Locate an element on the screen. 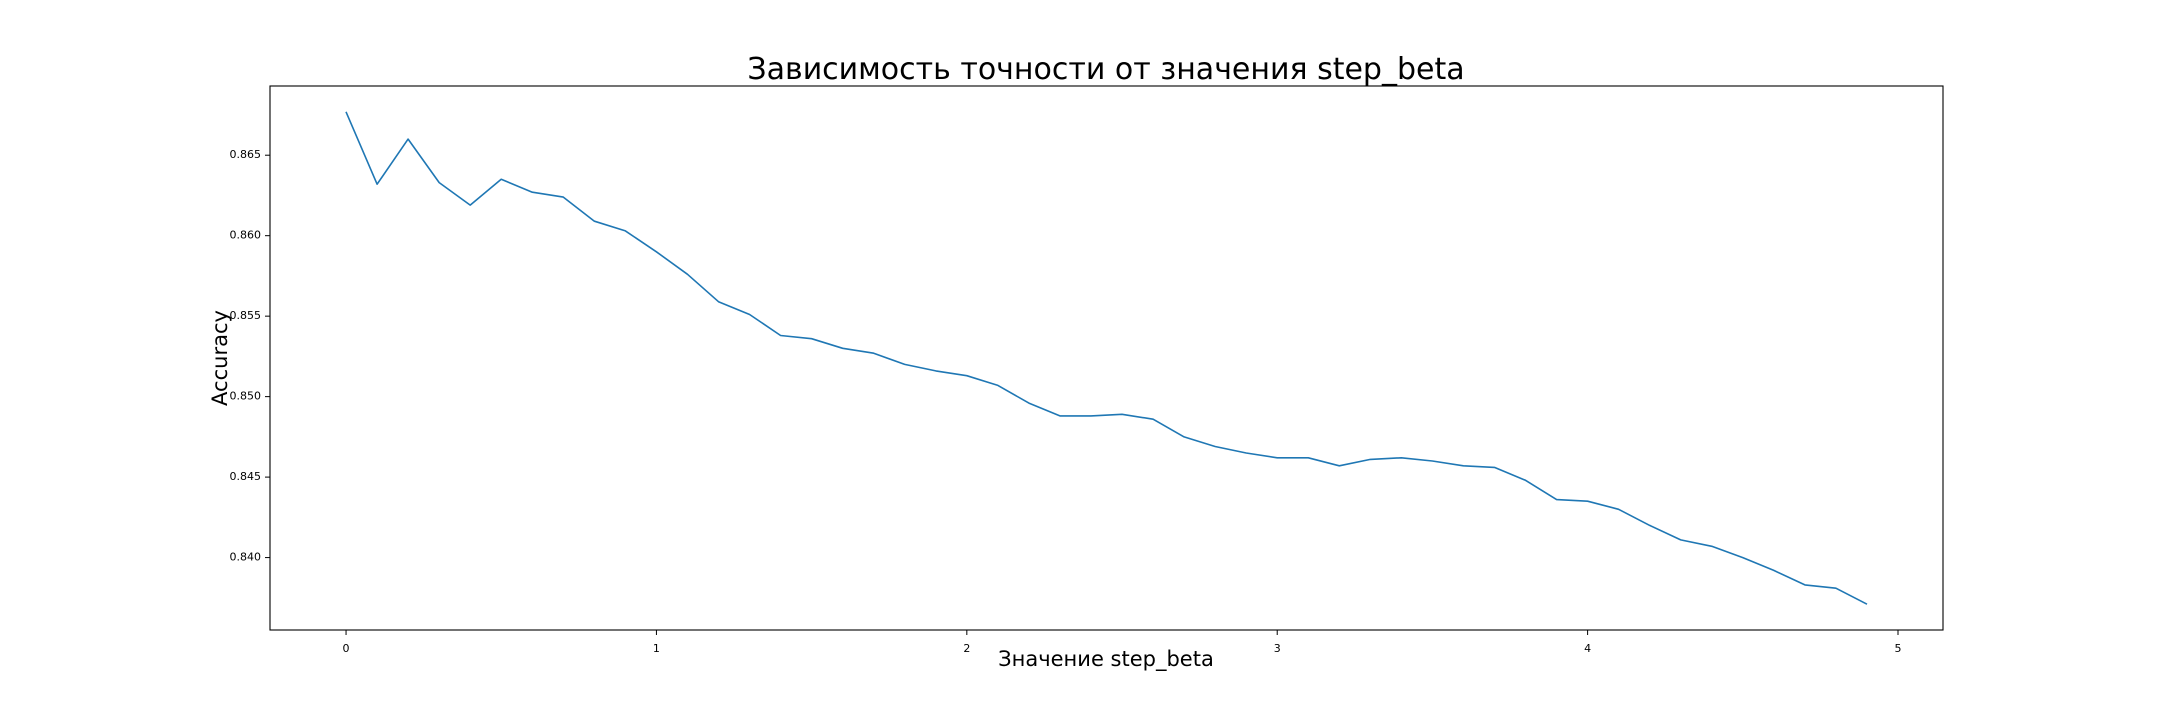 The image size is (2160, 720). y-tick-label: 0.855 is located at coordinates (246, 315).